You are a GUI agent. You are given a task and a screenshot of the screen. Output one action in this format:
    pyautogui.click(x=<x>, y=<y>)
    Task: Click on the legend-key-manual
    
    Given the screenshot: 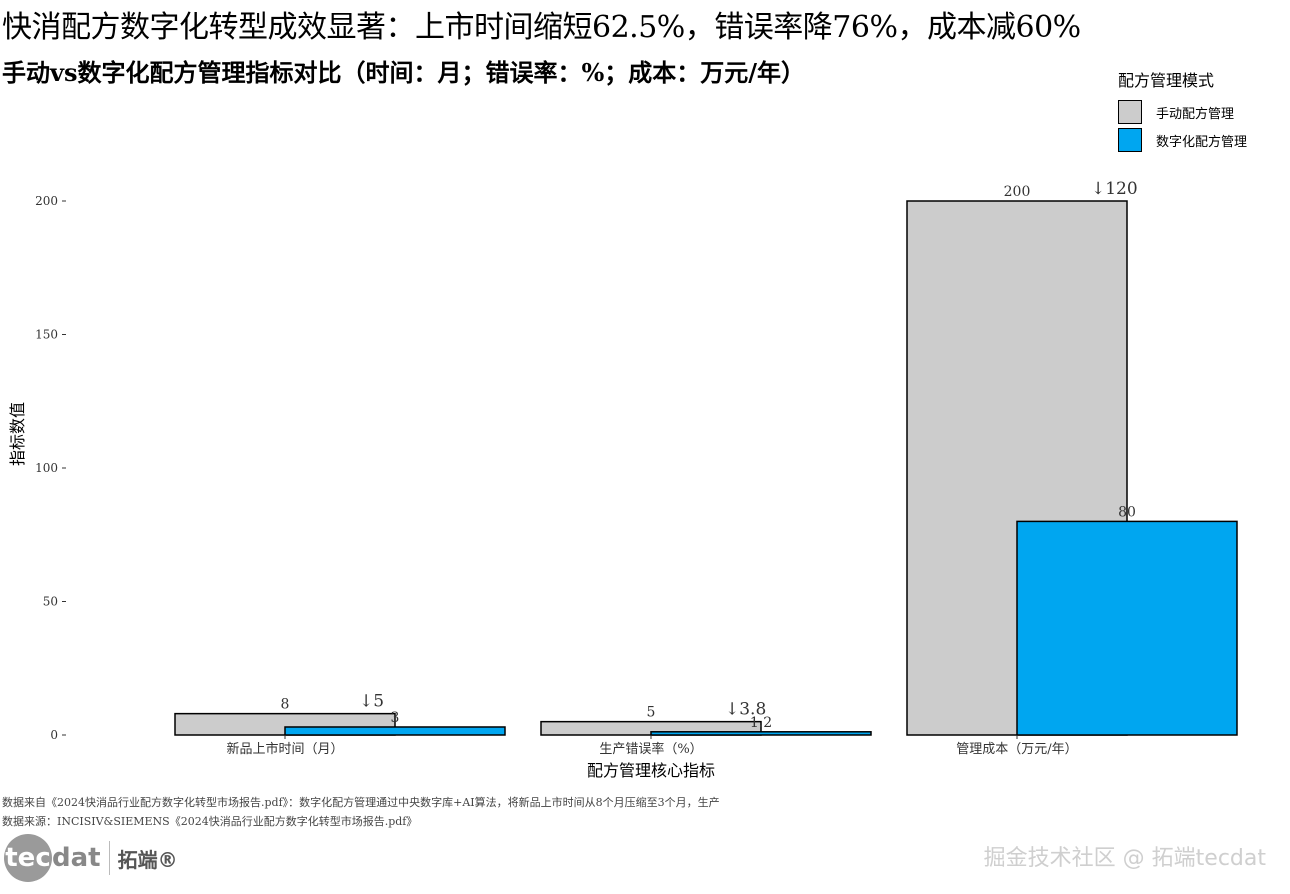 What is the action you would take?
    pyautogui.click(x=1130, y=112)
    